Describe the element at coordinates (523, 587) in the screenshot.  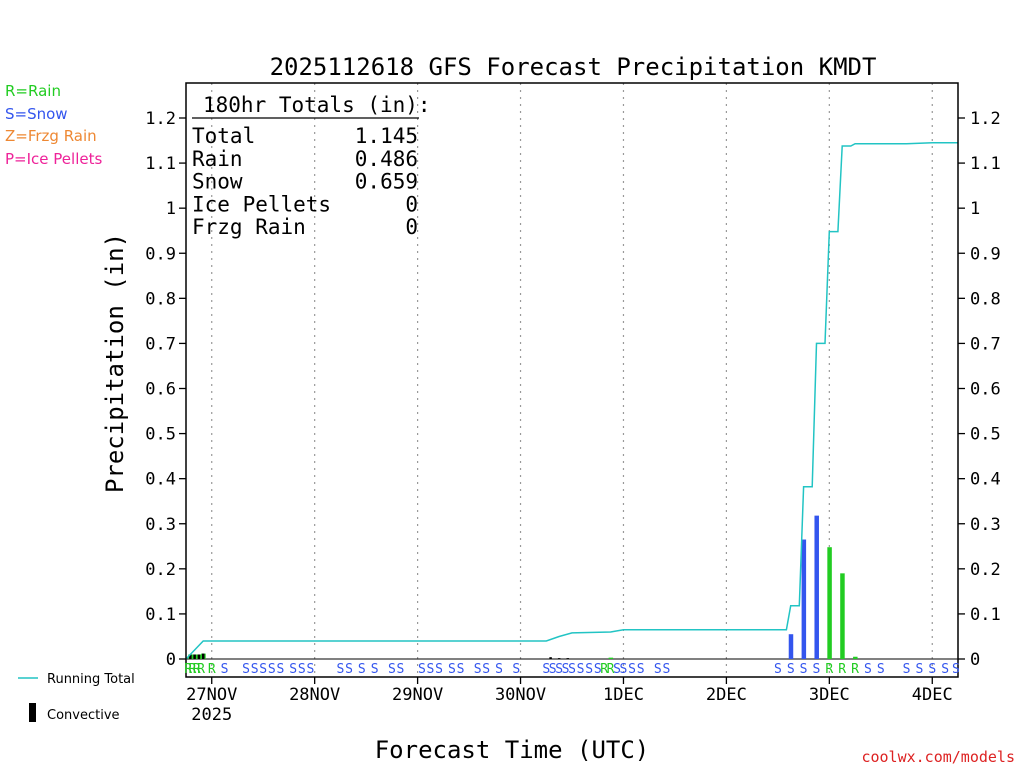
I see `precip-bars` at that location.